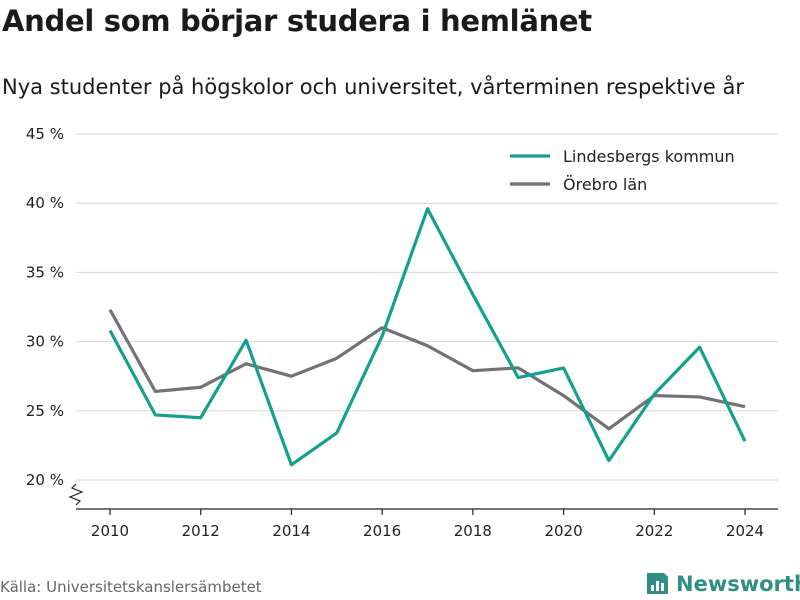 Image resolution: width=800 pixels, height=600 pixels. What do you see at coordinates (738, 584) in the screenshot?
I see `brand-name: Newsworthy` at bounding box center [738, 584].